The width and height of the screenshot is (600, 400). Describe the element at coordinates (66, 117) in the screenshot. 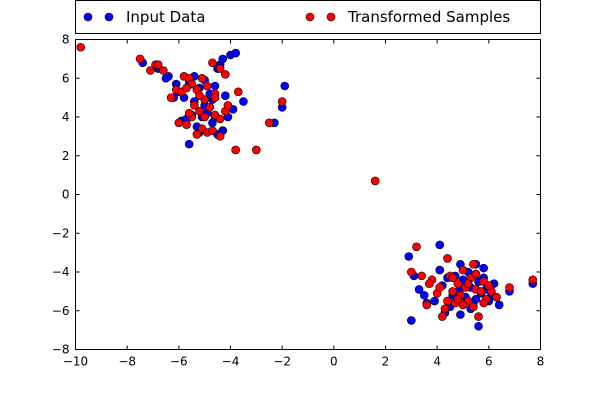

I see `y-tick-label: 4` at that location.